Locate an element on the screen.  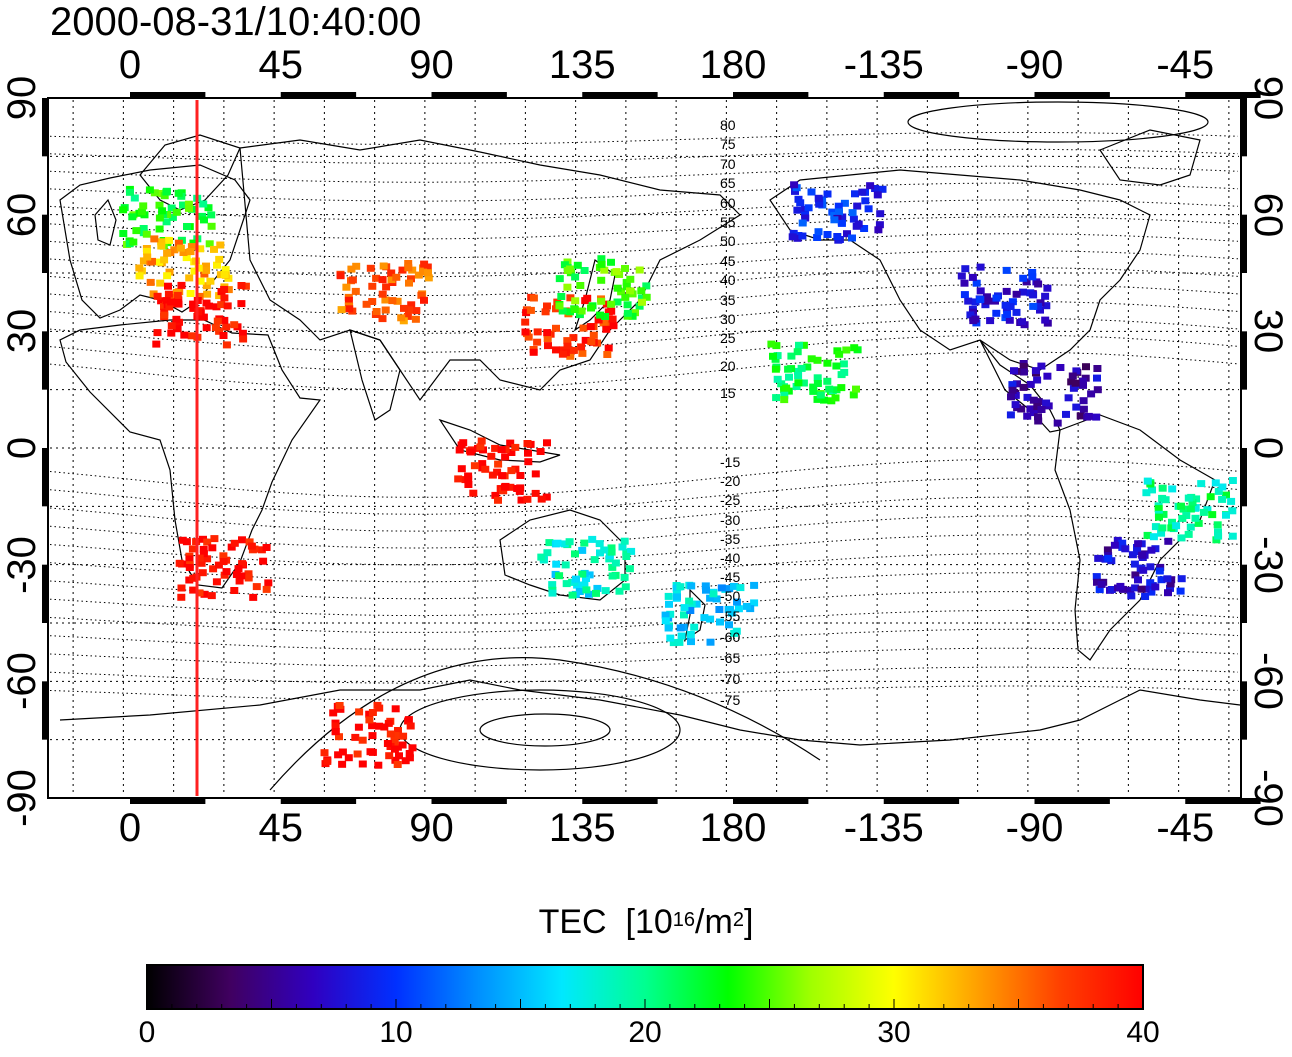
contour-label: 75 is located at coordinates (728, 144).